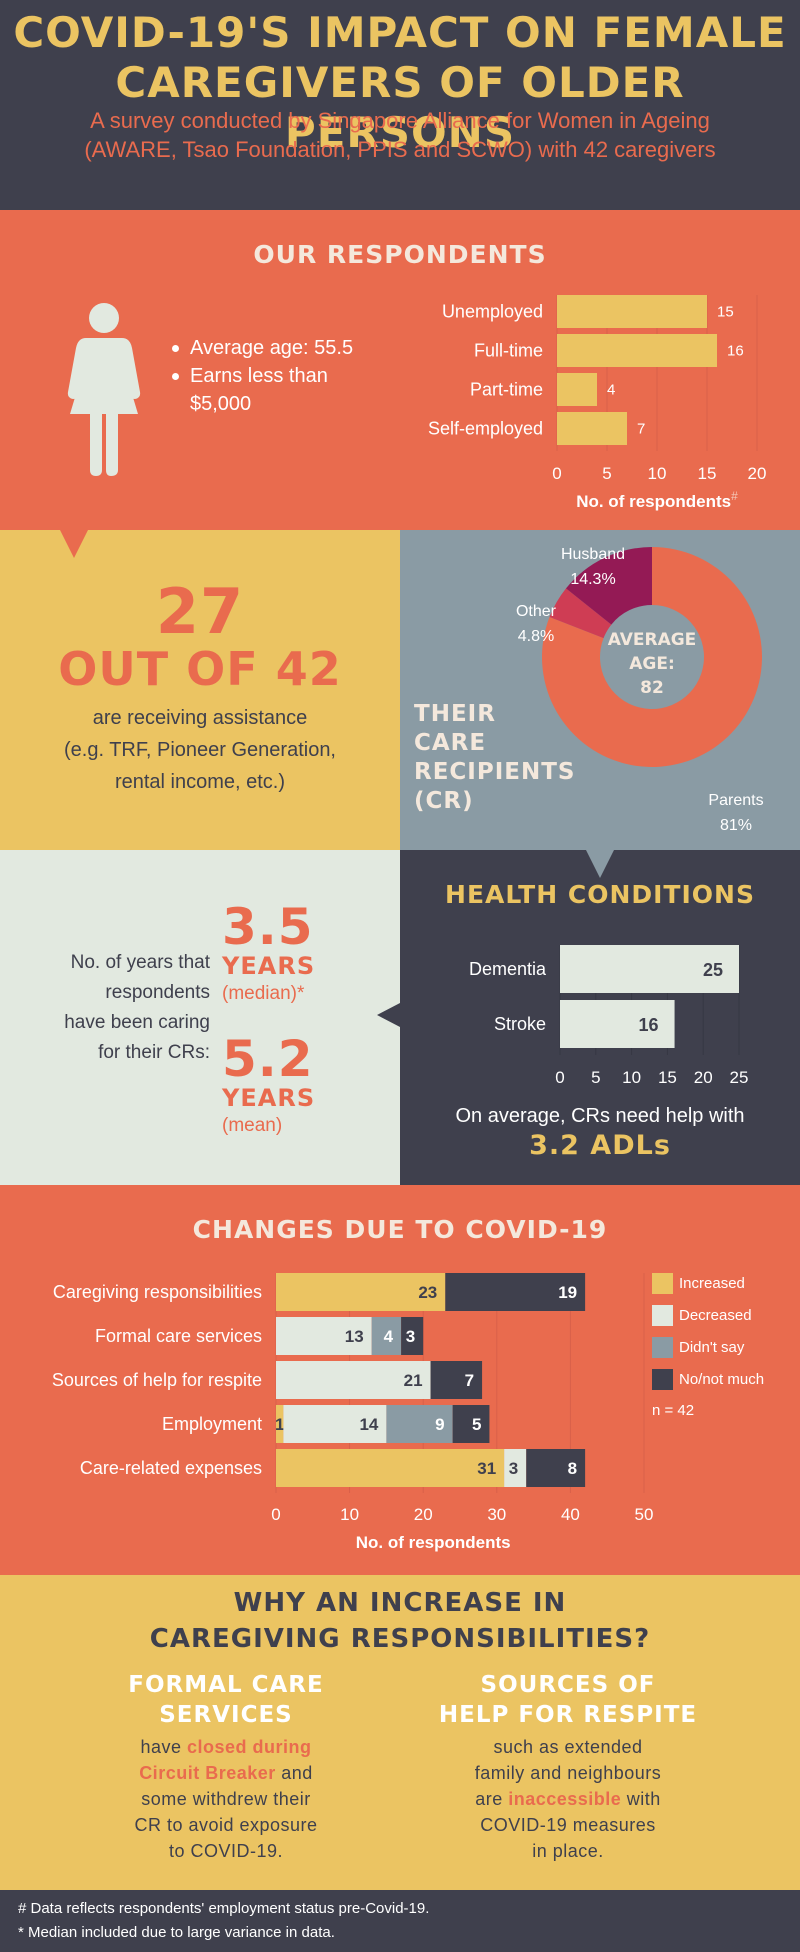  Describe the element at coordinates (444, 801) in the screenshot. I see `recipients-label-line-4: (CR)` at that location.